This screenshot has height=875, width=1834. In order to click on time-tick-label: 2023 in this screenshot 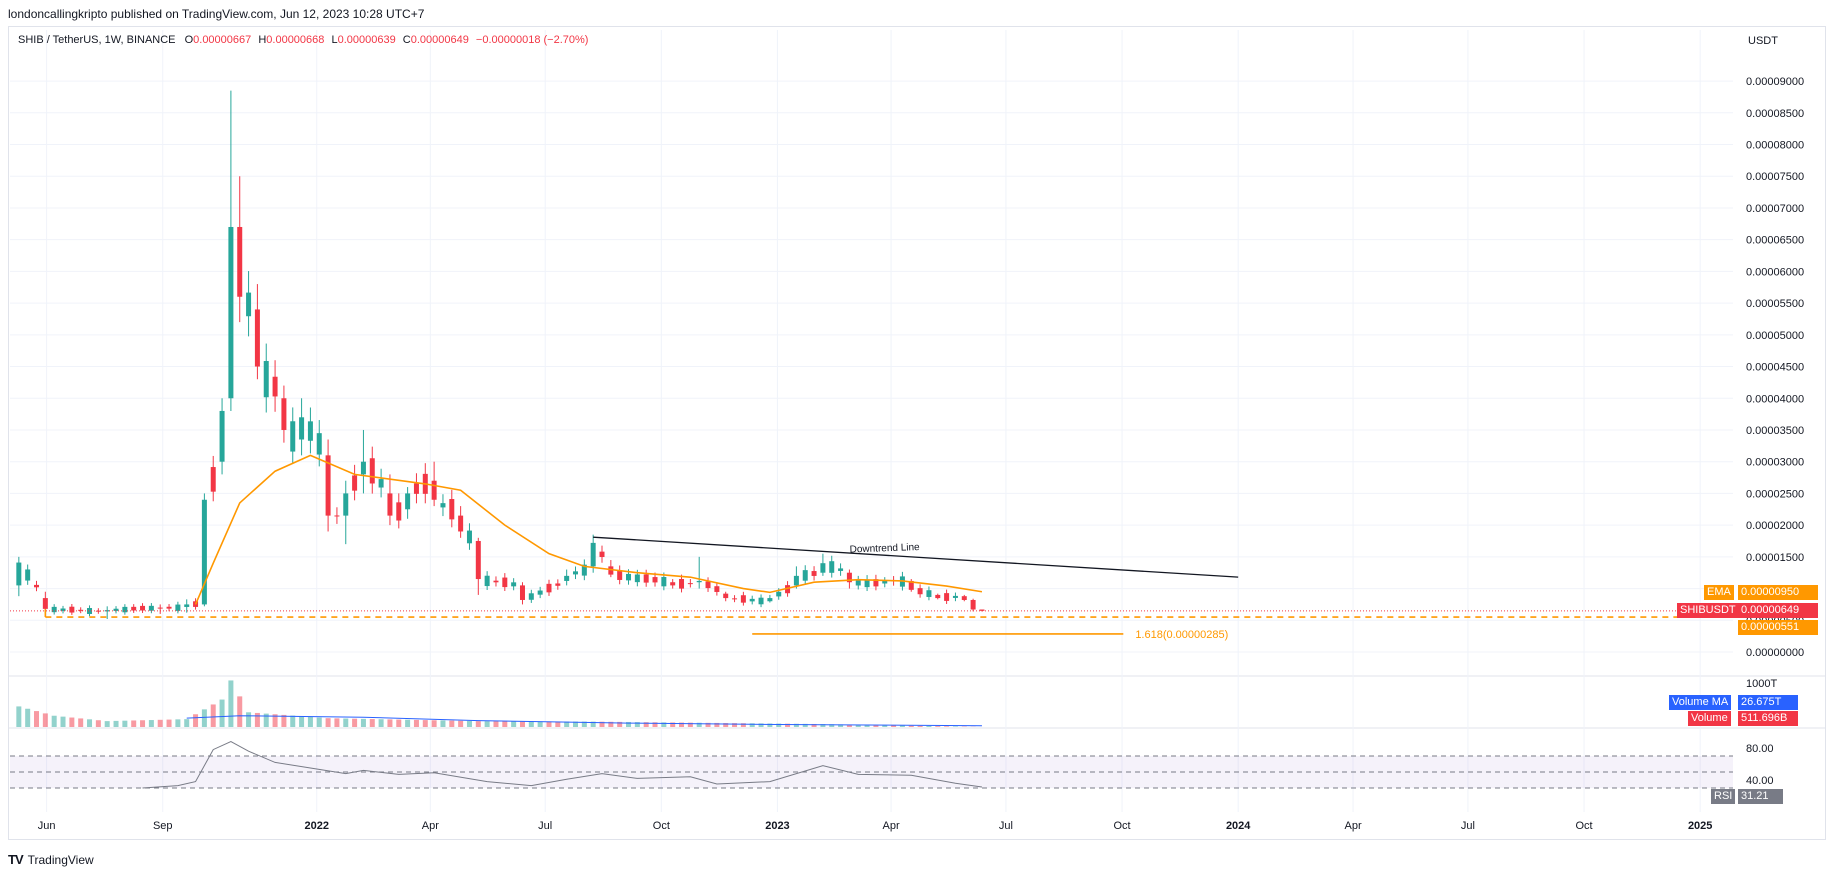, I will do `click(777, 826)`.